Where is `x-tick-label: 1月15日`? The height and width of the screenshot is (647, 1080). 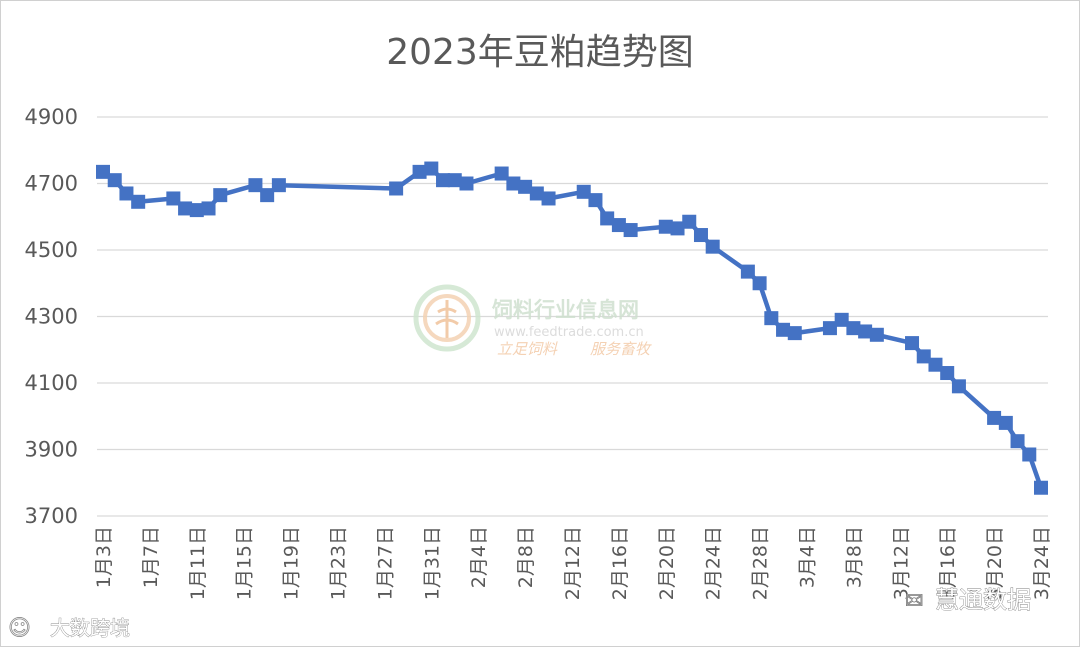 x-tick-label: 1月15日 is located at coordinates (245, 563).